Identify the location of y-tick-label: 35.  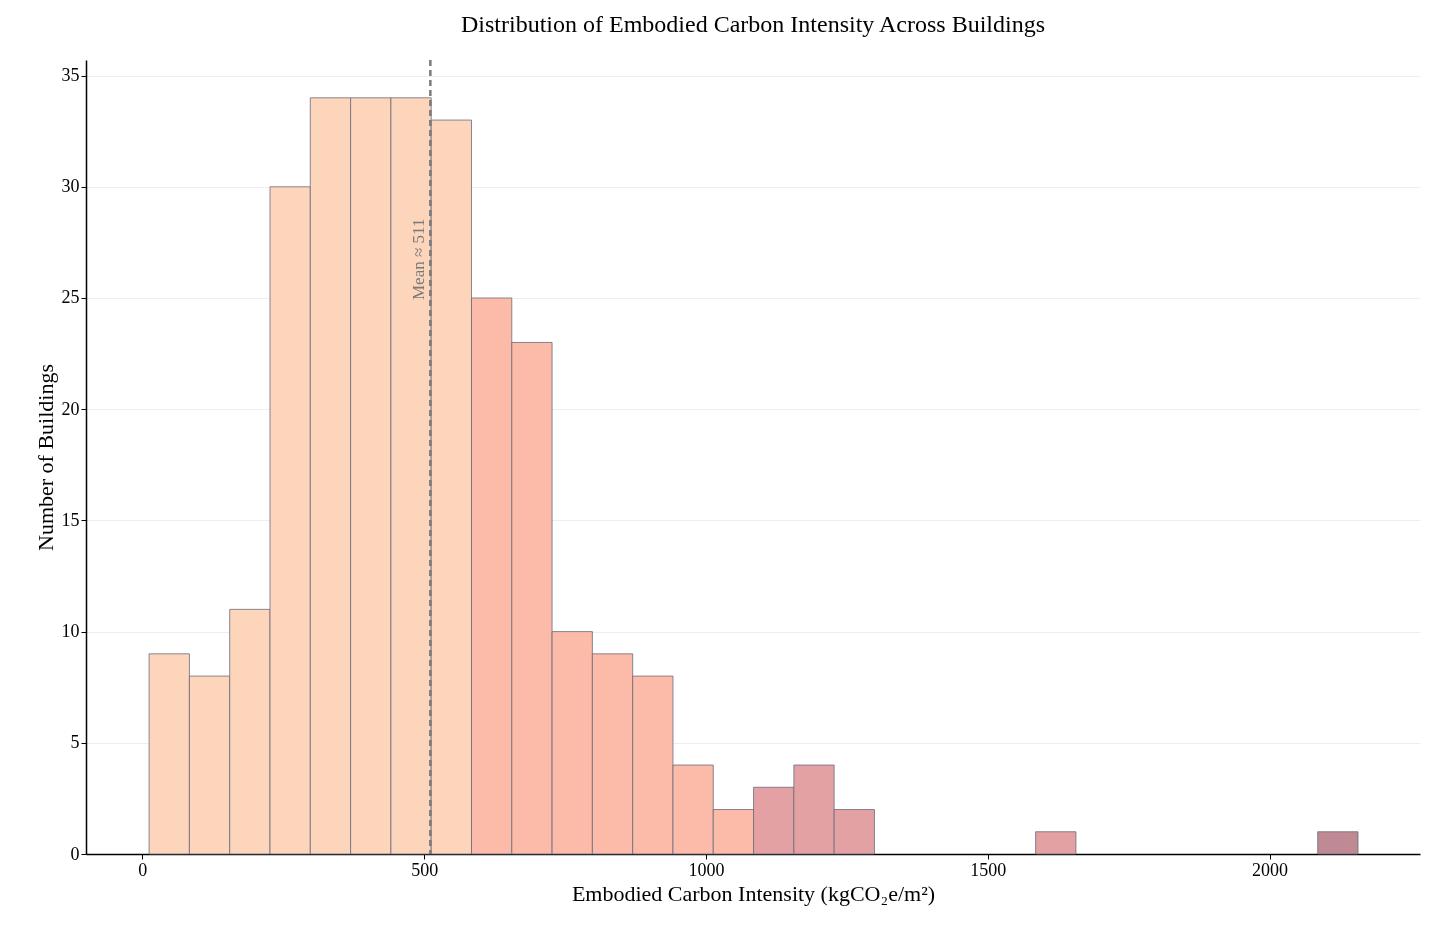
(70, 75).